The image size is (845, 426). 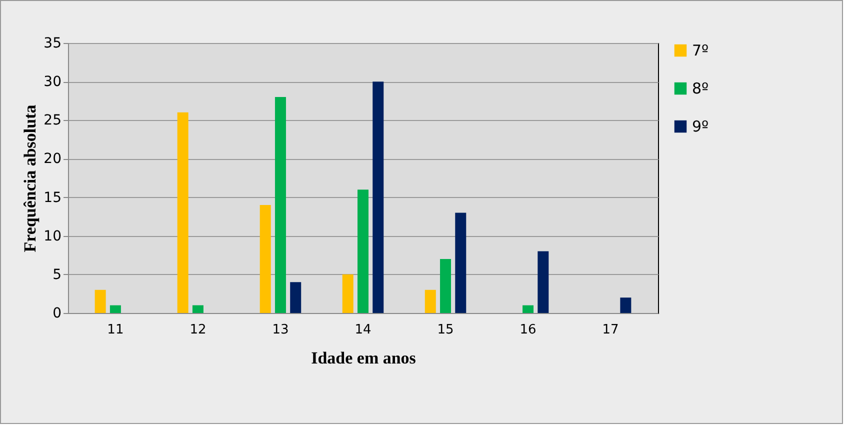 What do you see at coordinates (700, 89) in the screenshot?
I see `legend-label: 8º` at bounding box center [700, 89].